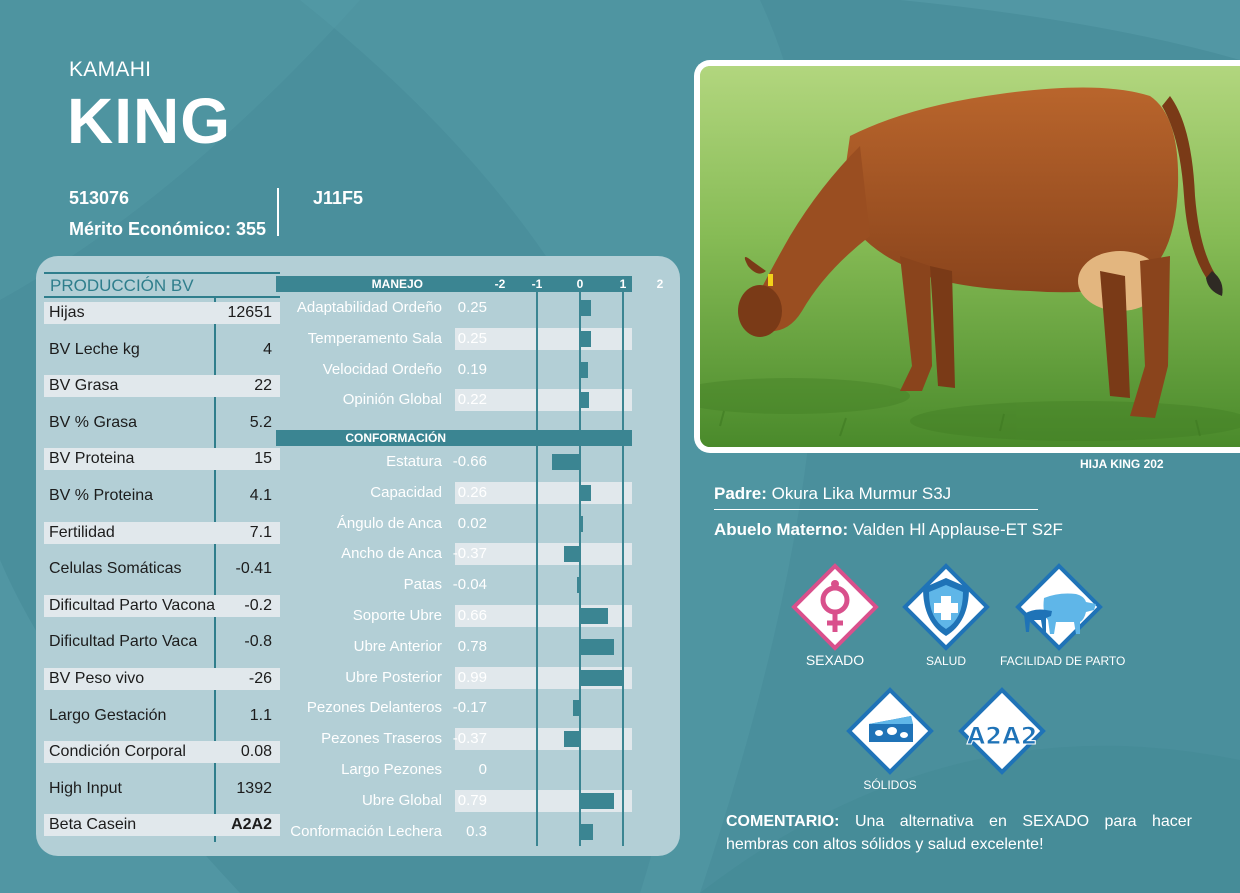 This screenshot has width=1240, height=893. Describe the element at coordinates (472, 677) in the screenshot. I see `trait-value: 0.99` at that location.